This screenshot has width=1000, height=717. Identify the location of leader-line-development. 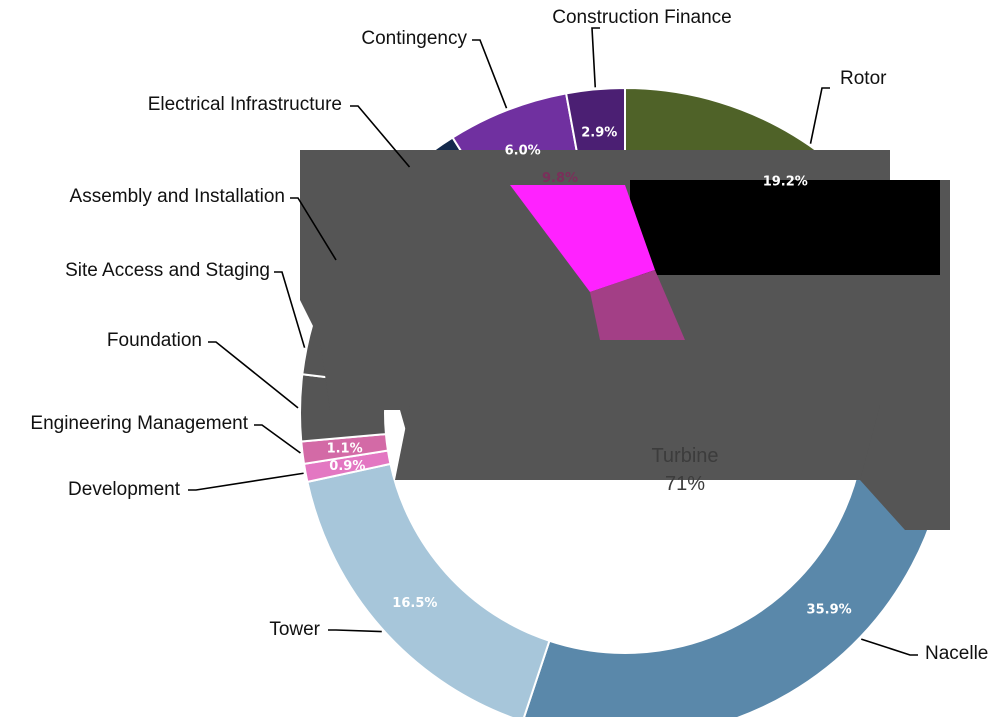
(246, 481).